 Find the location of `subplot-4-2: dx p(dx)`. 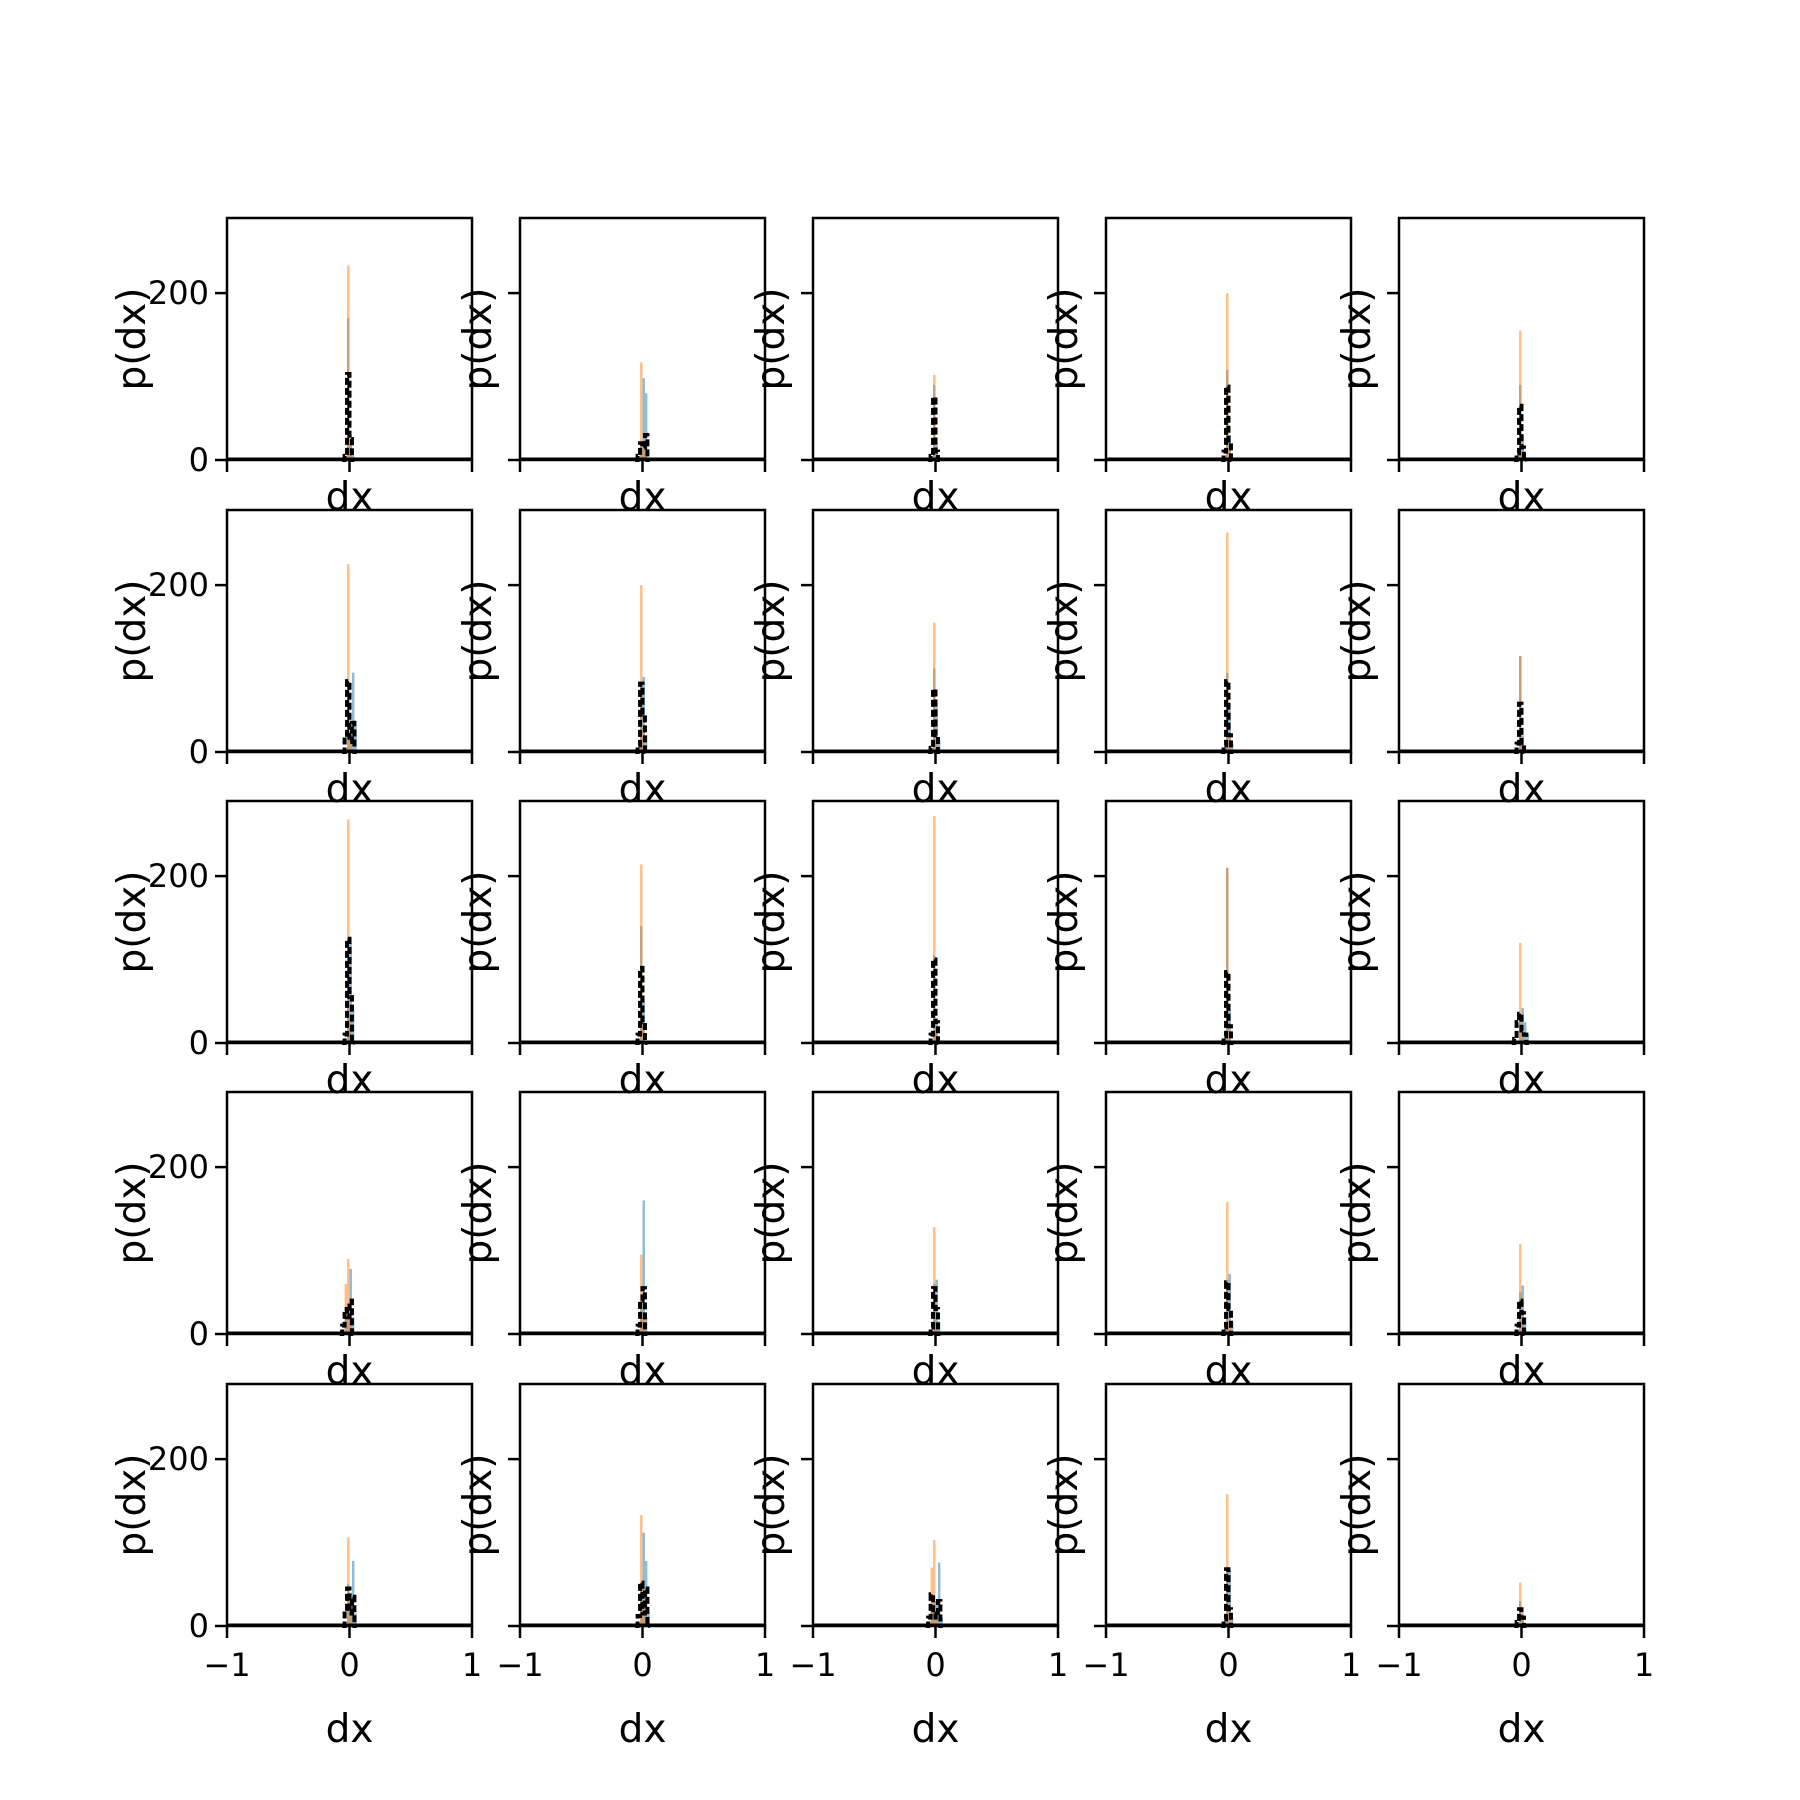

subplot-4-2: dx p(dx) is located at coordinates (611, 1242).